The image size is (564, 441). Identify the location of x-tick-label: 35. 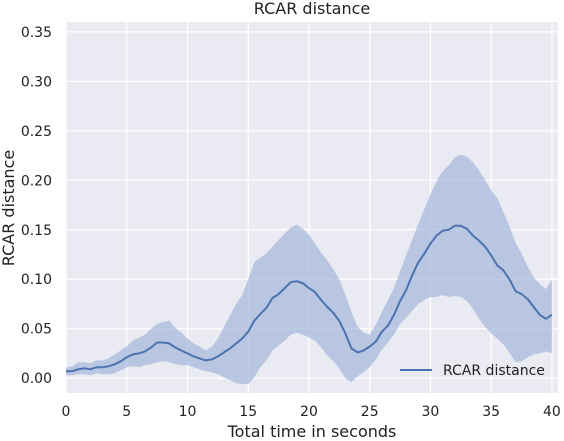
(491, 412).